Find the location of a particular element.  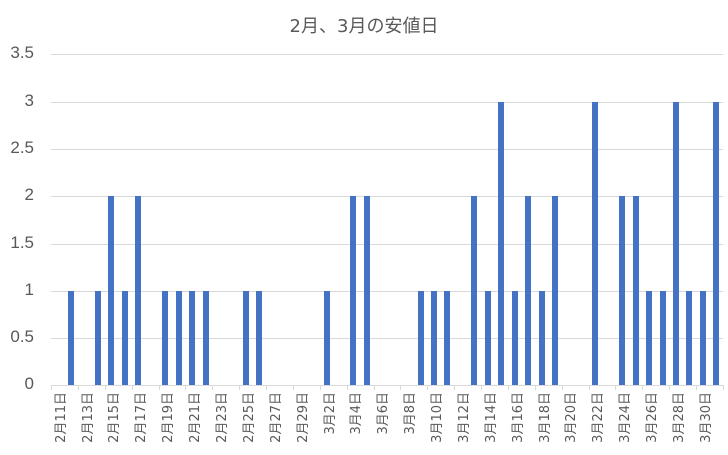

x-tick-label: 3月18日 is located at coordinates (545, 417).